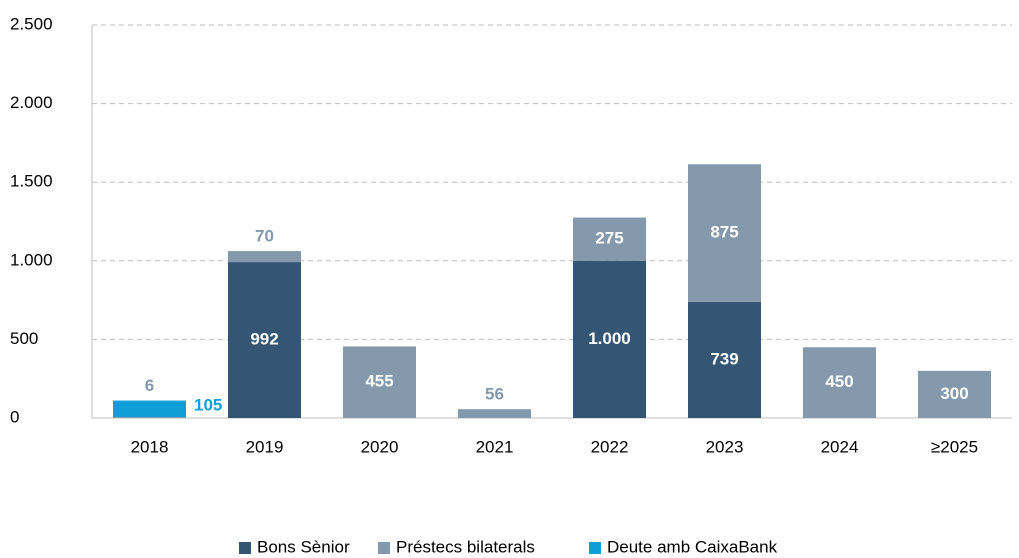 Image resolution: width=1019 pixels, height=558 pixels. What do you see at coordinates (725, 446) in the screenshot?
I see `x-tick-label: 2023` at bounding box center [725, 446].